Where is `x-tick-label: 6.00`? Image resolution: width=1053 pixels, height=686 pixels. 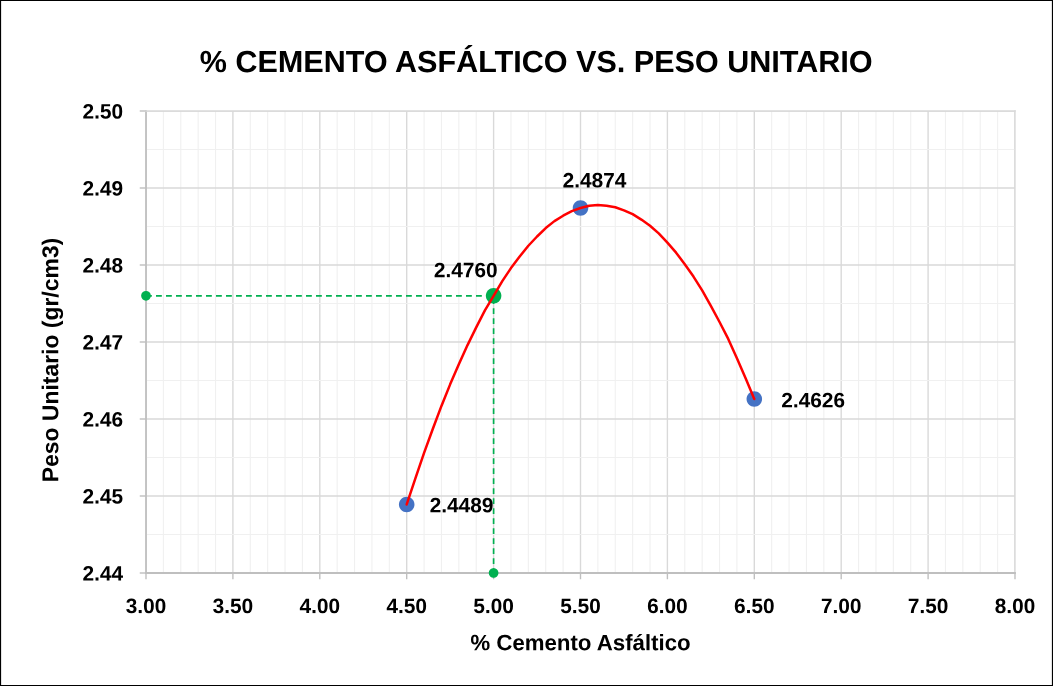 x-tick-label: 6.00 is located at coordinates (667, 606).